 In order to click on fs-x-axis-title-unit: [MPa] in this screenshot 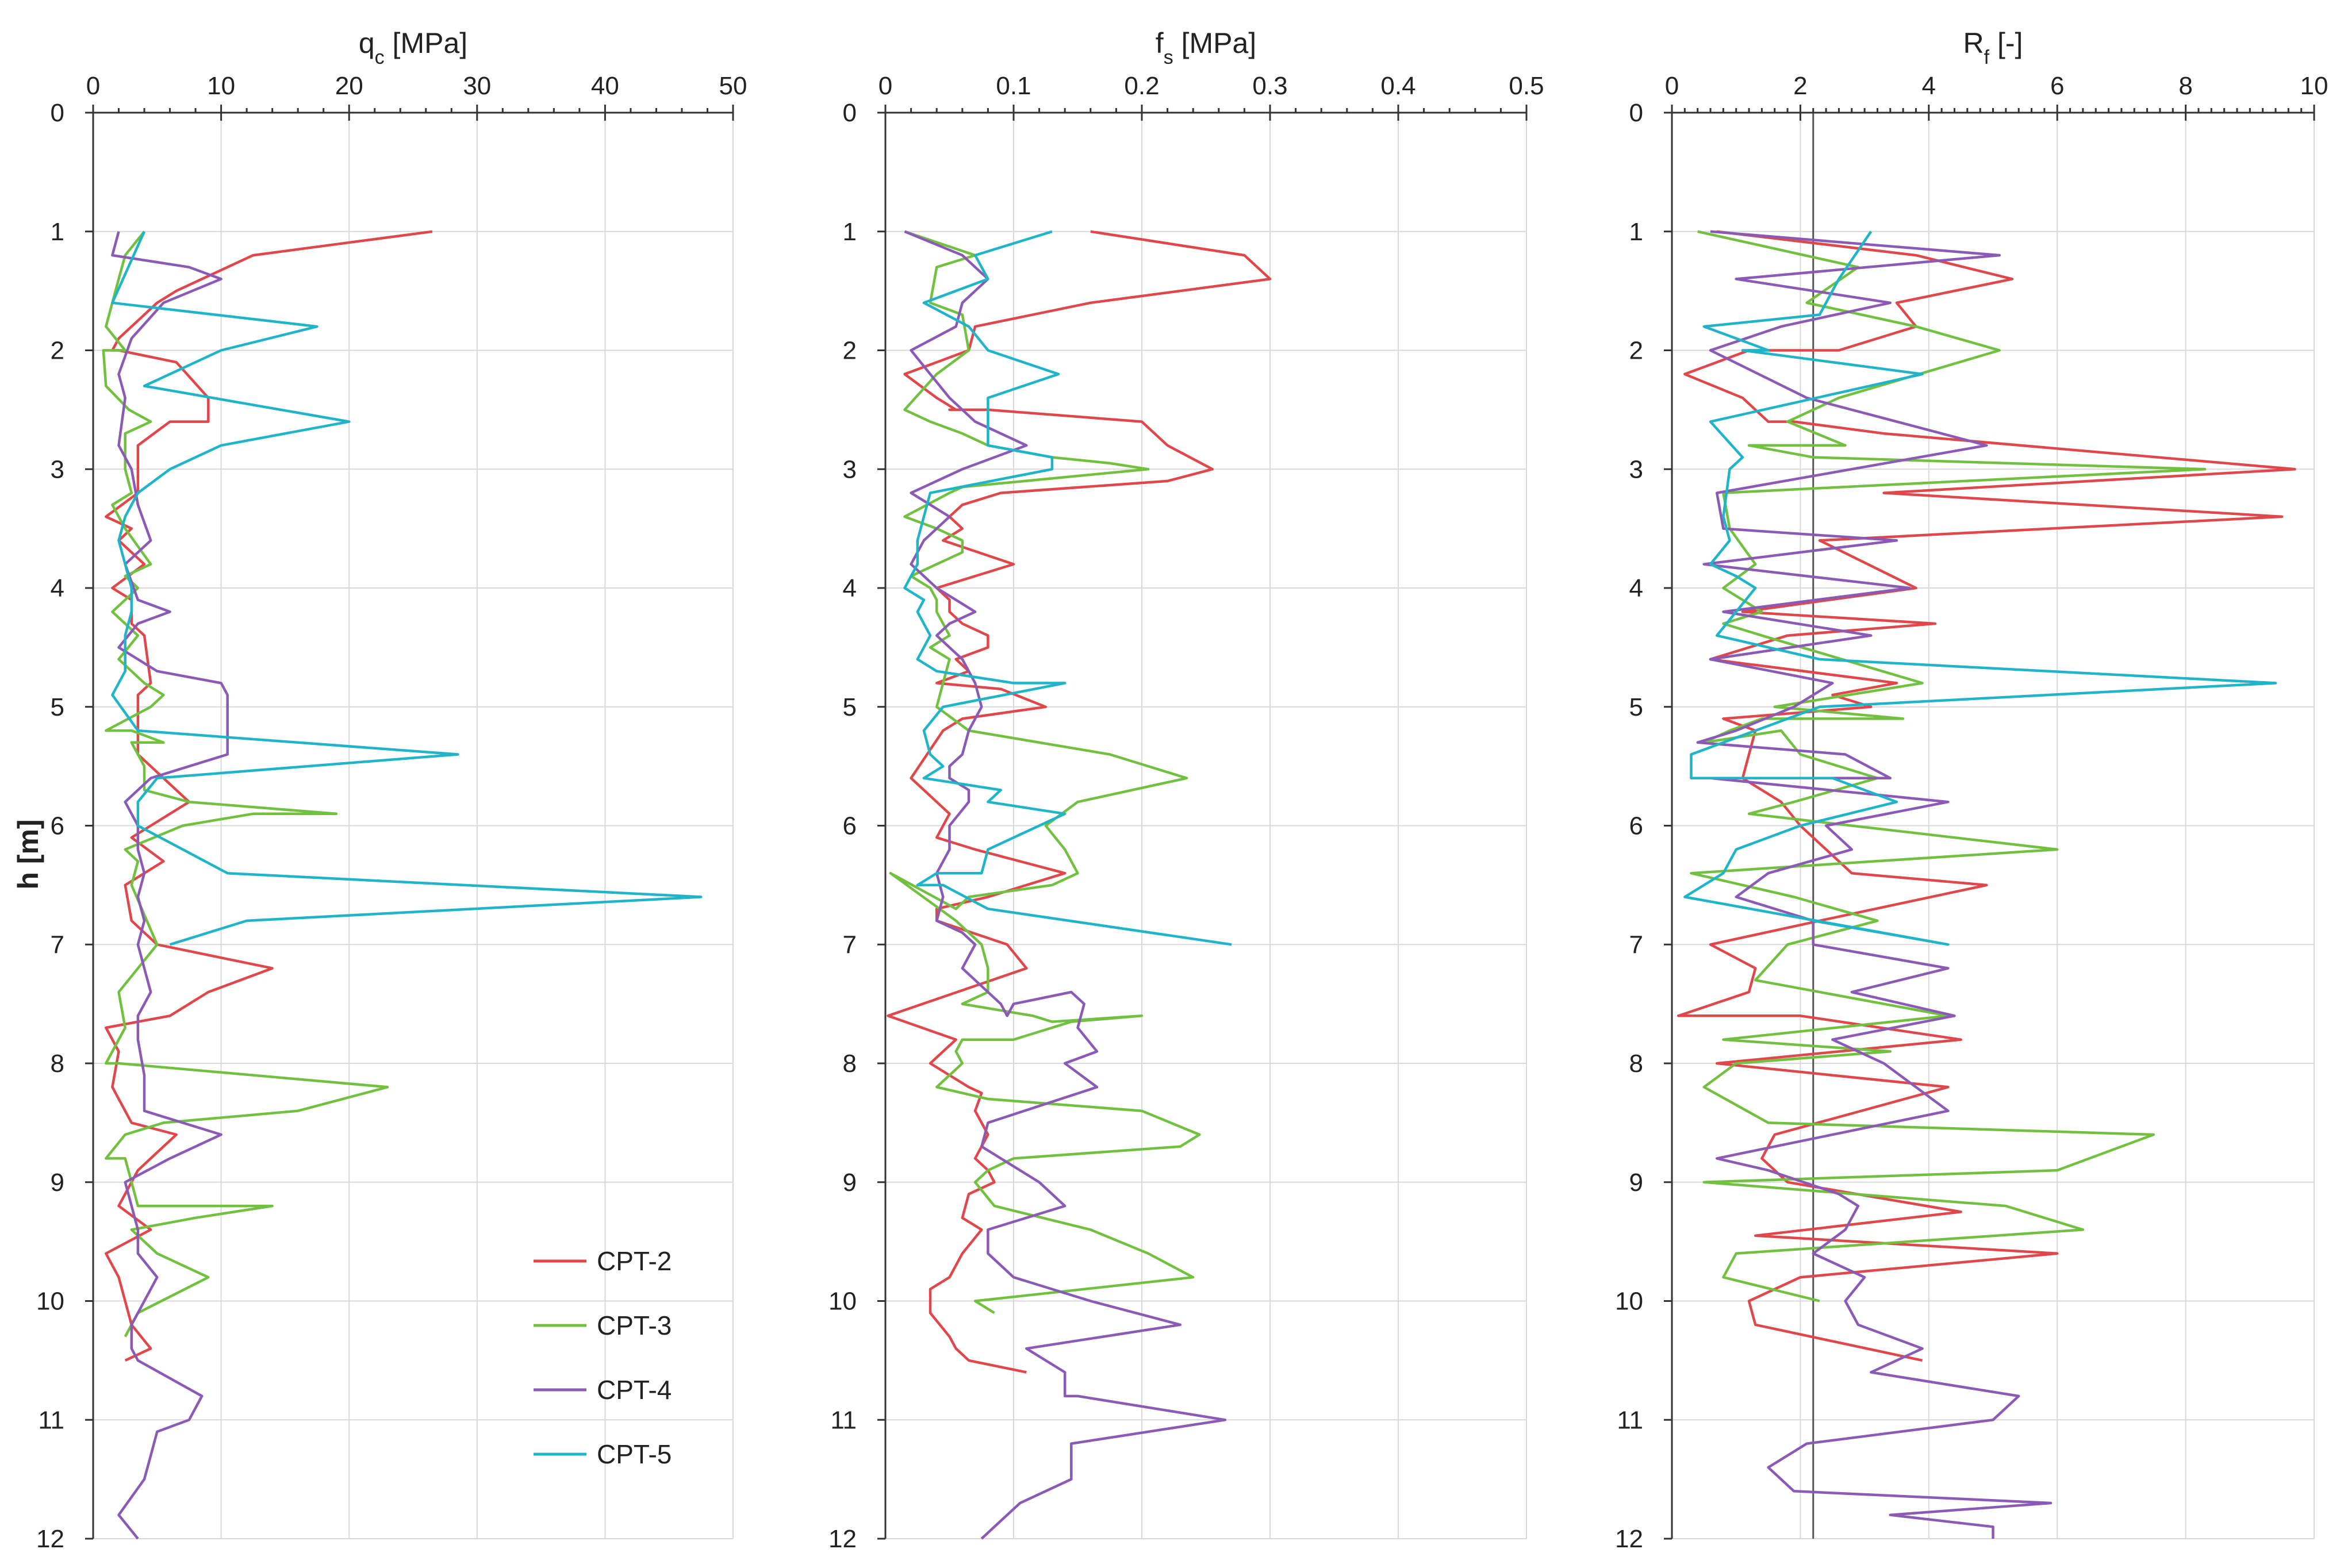, I will do `click(1214, 43)`.